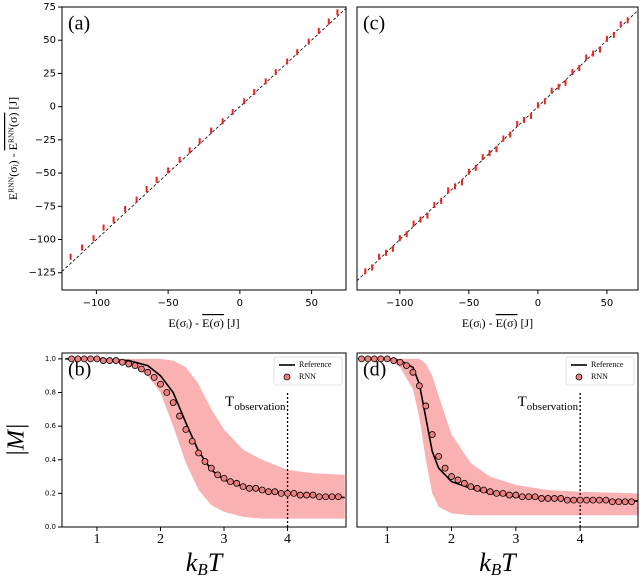 Image resolution: width=640 pixels, height=581 pixels. I want to click on y-tick-label: −50, so click(45, 173).